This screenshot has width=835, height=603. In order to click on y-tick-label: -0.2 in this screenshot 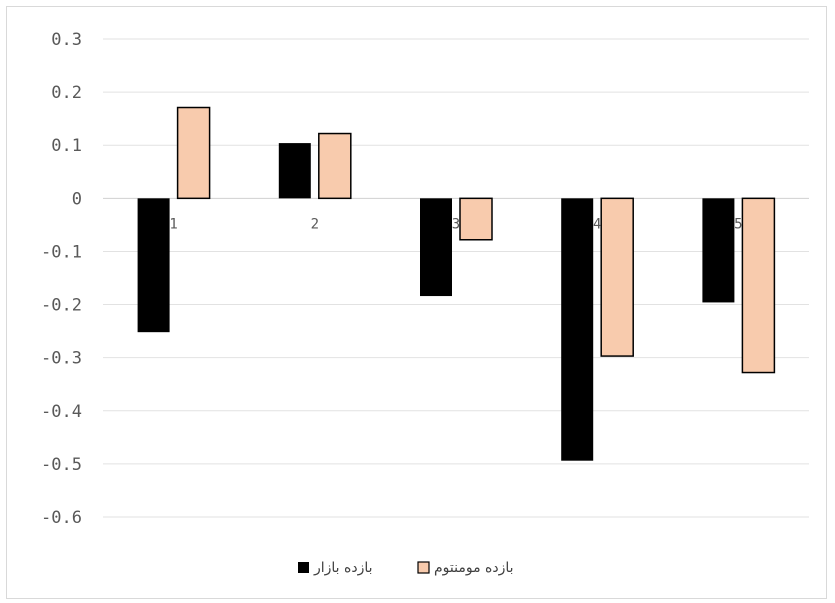, I will do `click(61, 306)`.